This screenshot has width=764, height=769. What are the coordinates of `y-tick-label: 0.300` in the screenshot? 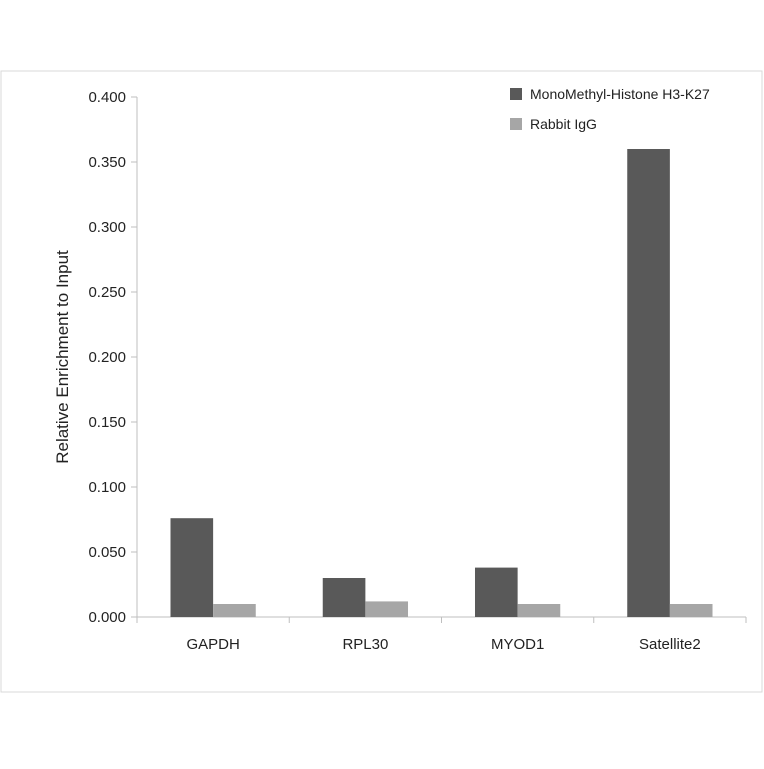 It's located at (107, 227).